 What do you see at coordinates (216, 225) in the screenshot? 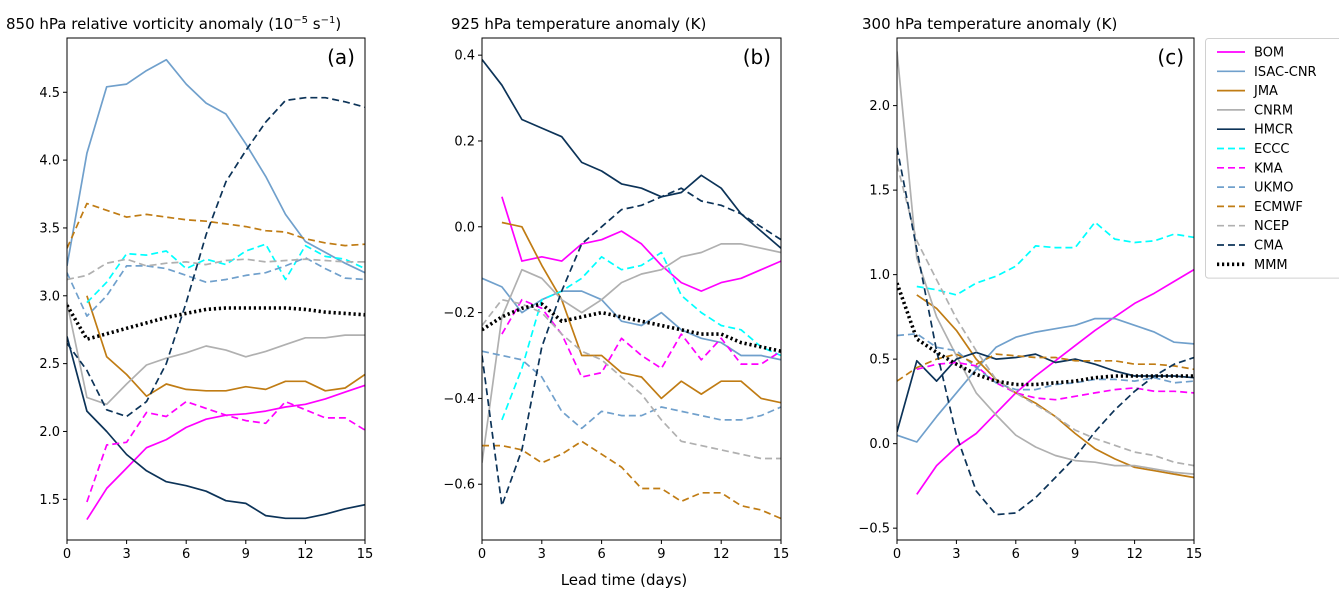
I see `series-line-ecmwf-a` at bounding box center [216, 225].